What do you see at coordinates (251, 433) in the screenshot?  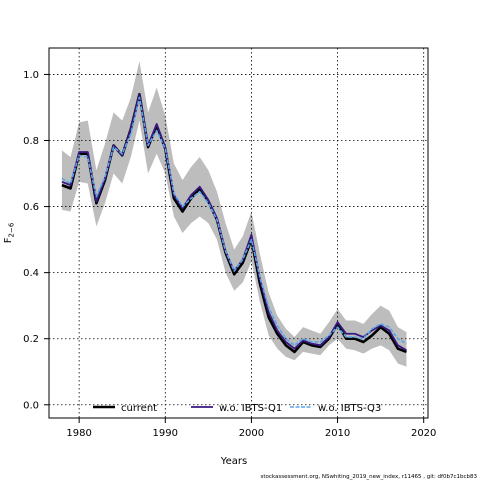 I see `x-tick-label: 2000` at bounding box center [251, 433].